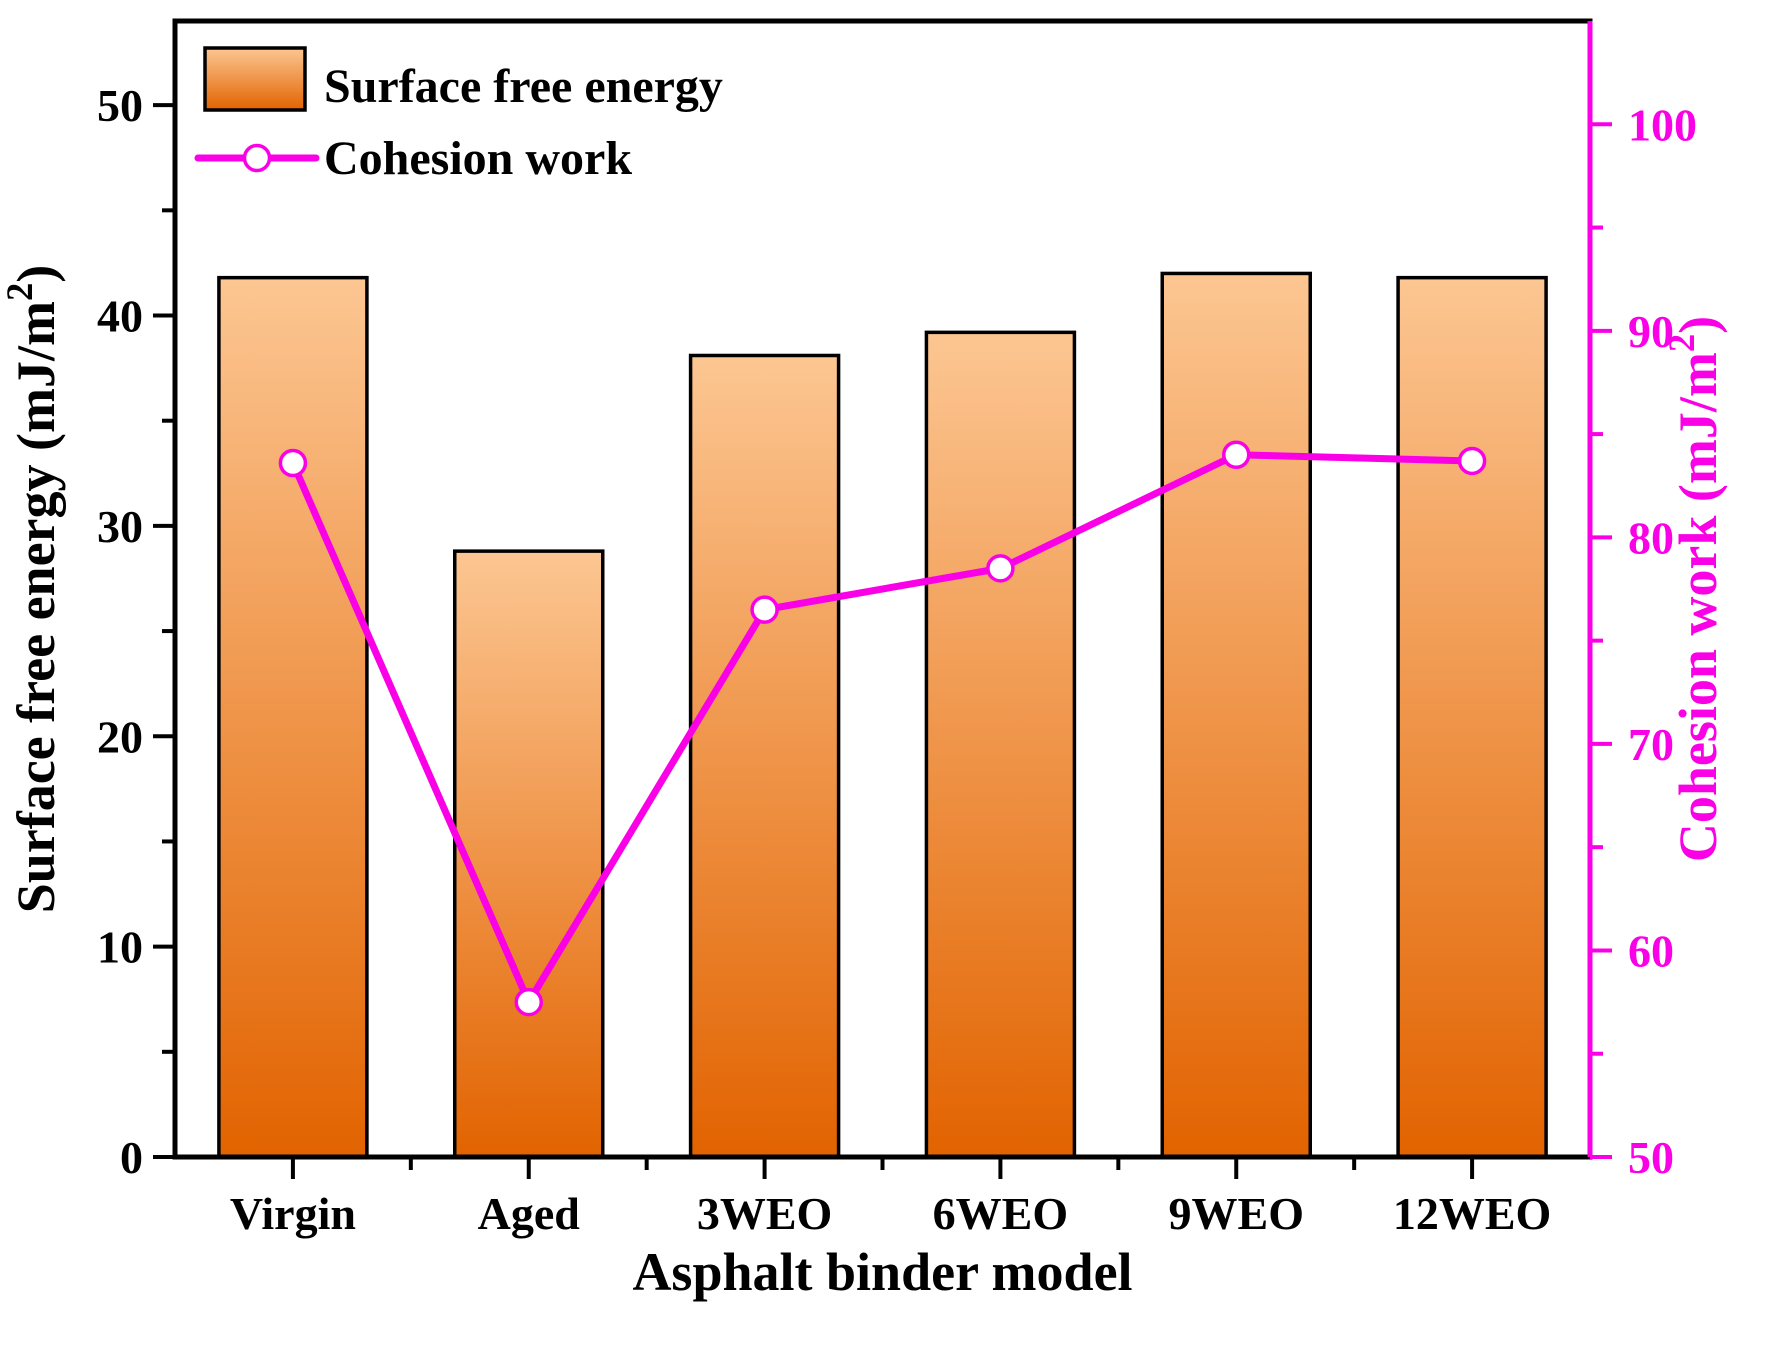 The image size is (1769, 1351). Describe the element at coordinates (882, 1272) in the screenshot. I see `x-axis-title: Asphalt binder model` at that location.